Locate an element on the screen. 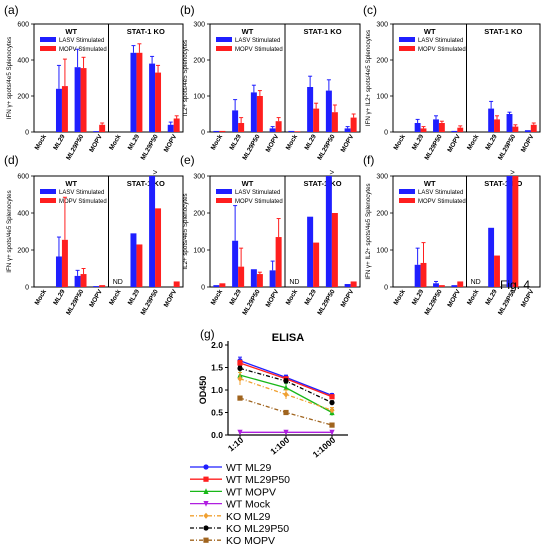  x-tick-label-2: MOPV is located at coordinates (348, 143).